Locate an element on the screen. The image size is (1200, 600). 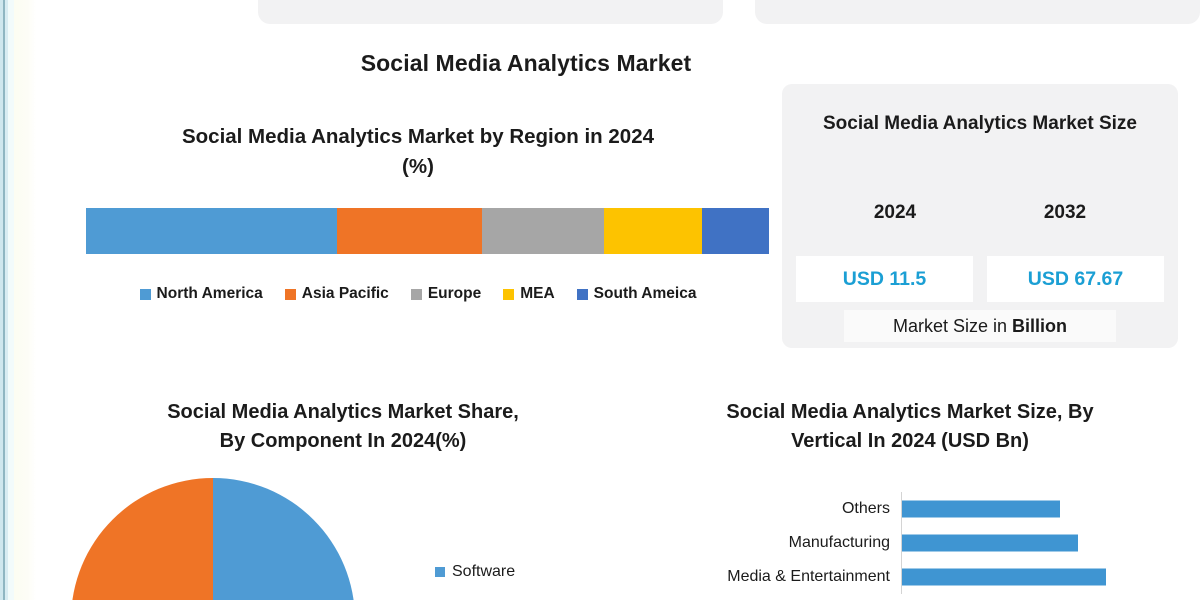
vertical-bar-chart: Others Manufacturing Media & Entertainment is located at coordinates (910, 543).